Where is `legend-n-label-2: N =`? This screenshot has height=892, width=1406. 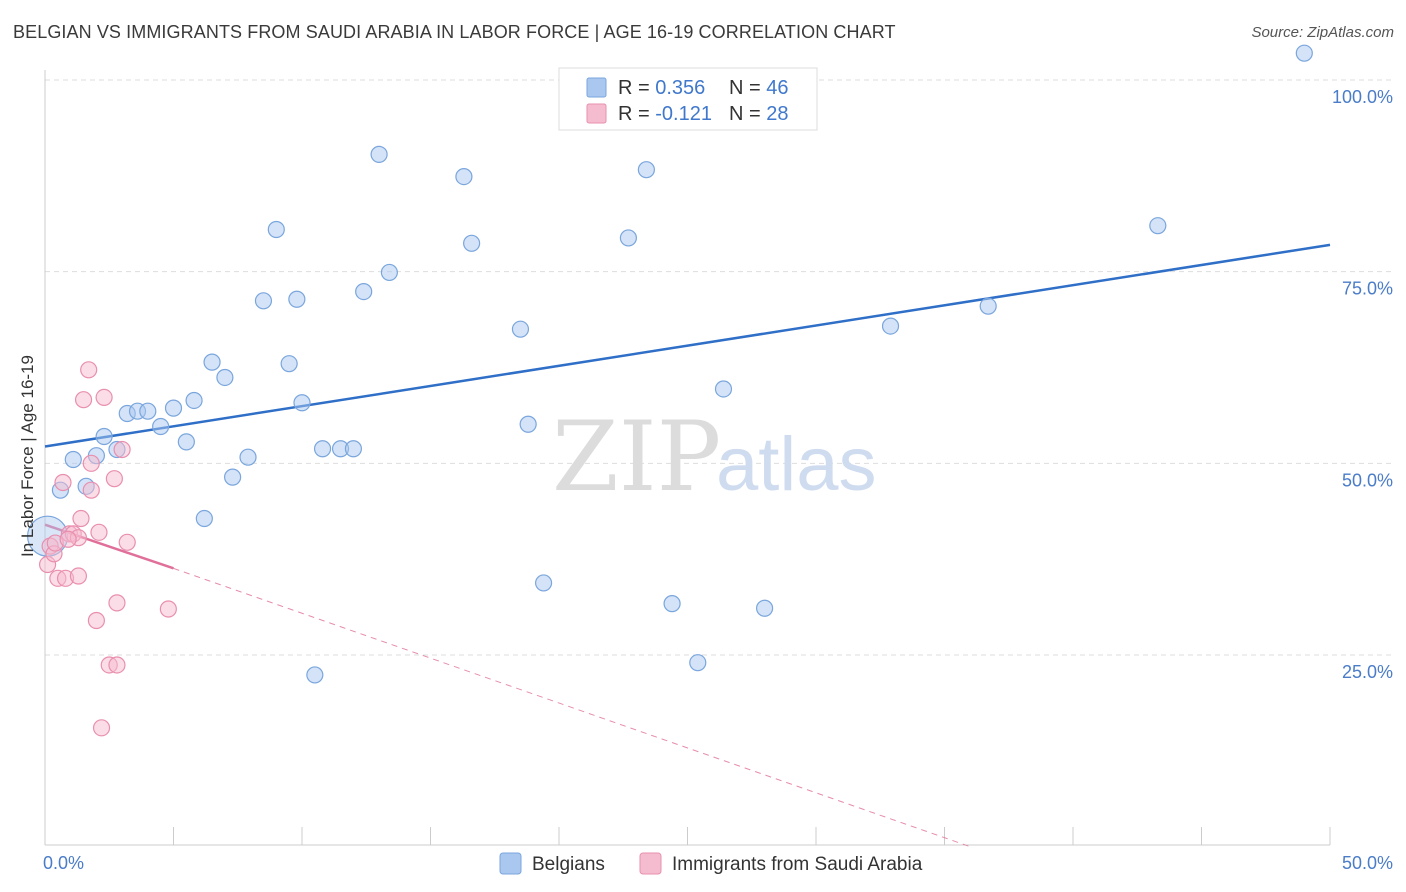 legend-n-label-2: N = is located at coordinates (747, 114).